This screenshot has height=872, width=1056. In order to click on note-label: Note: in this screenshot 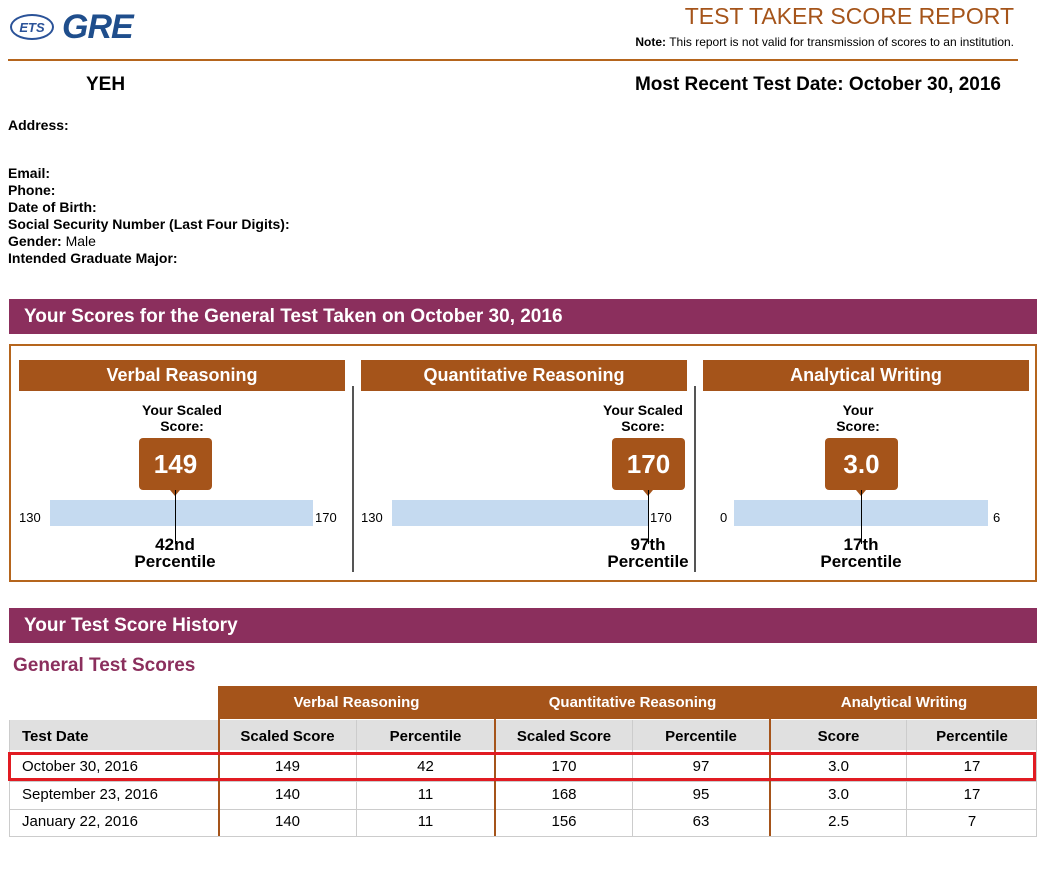, I will do `click(651, 42)`.